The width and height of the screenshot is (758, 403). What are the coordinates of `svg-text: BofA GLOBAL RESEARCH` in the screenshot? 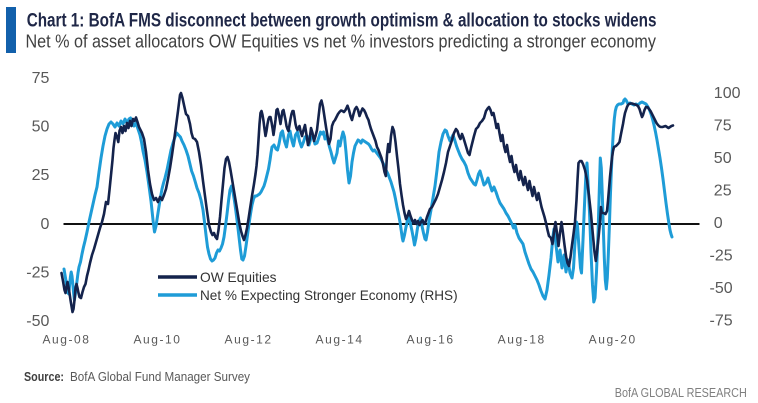 It's located at (681, 392).